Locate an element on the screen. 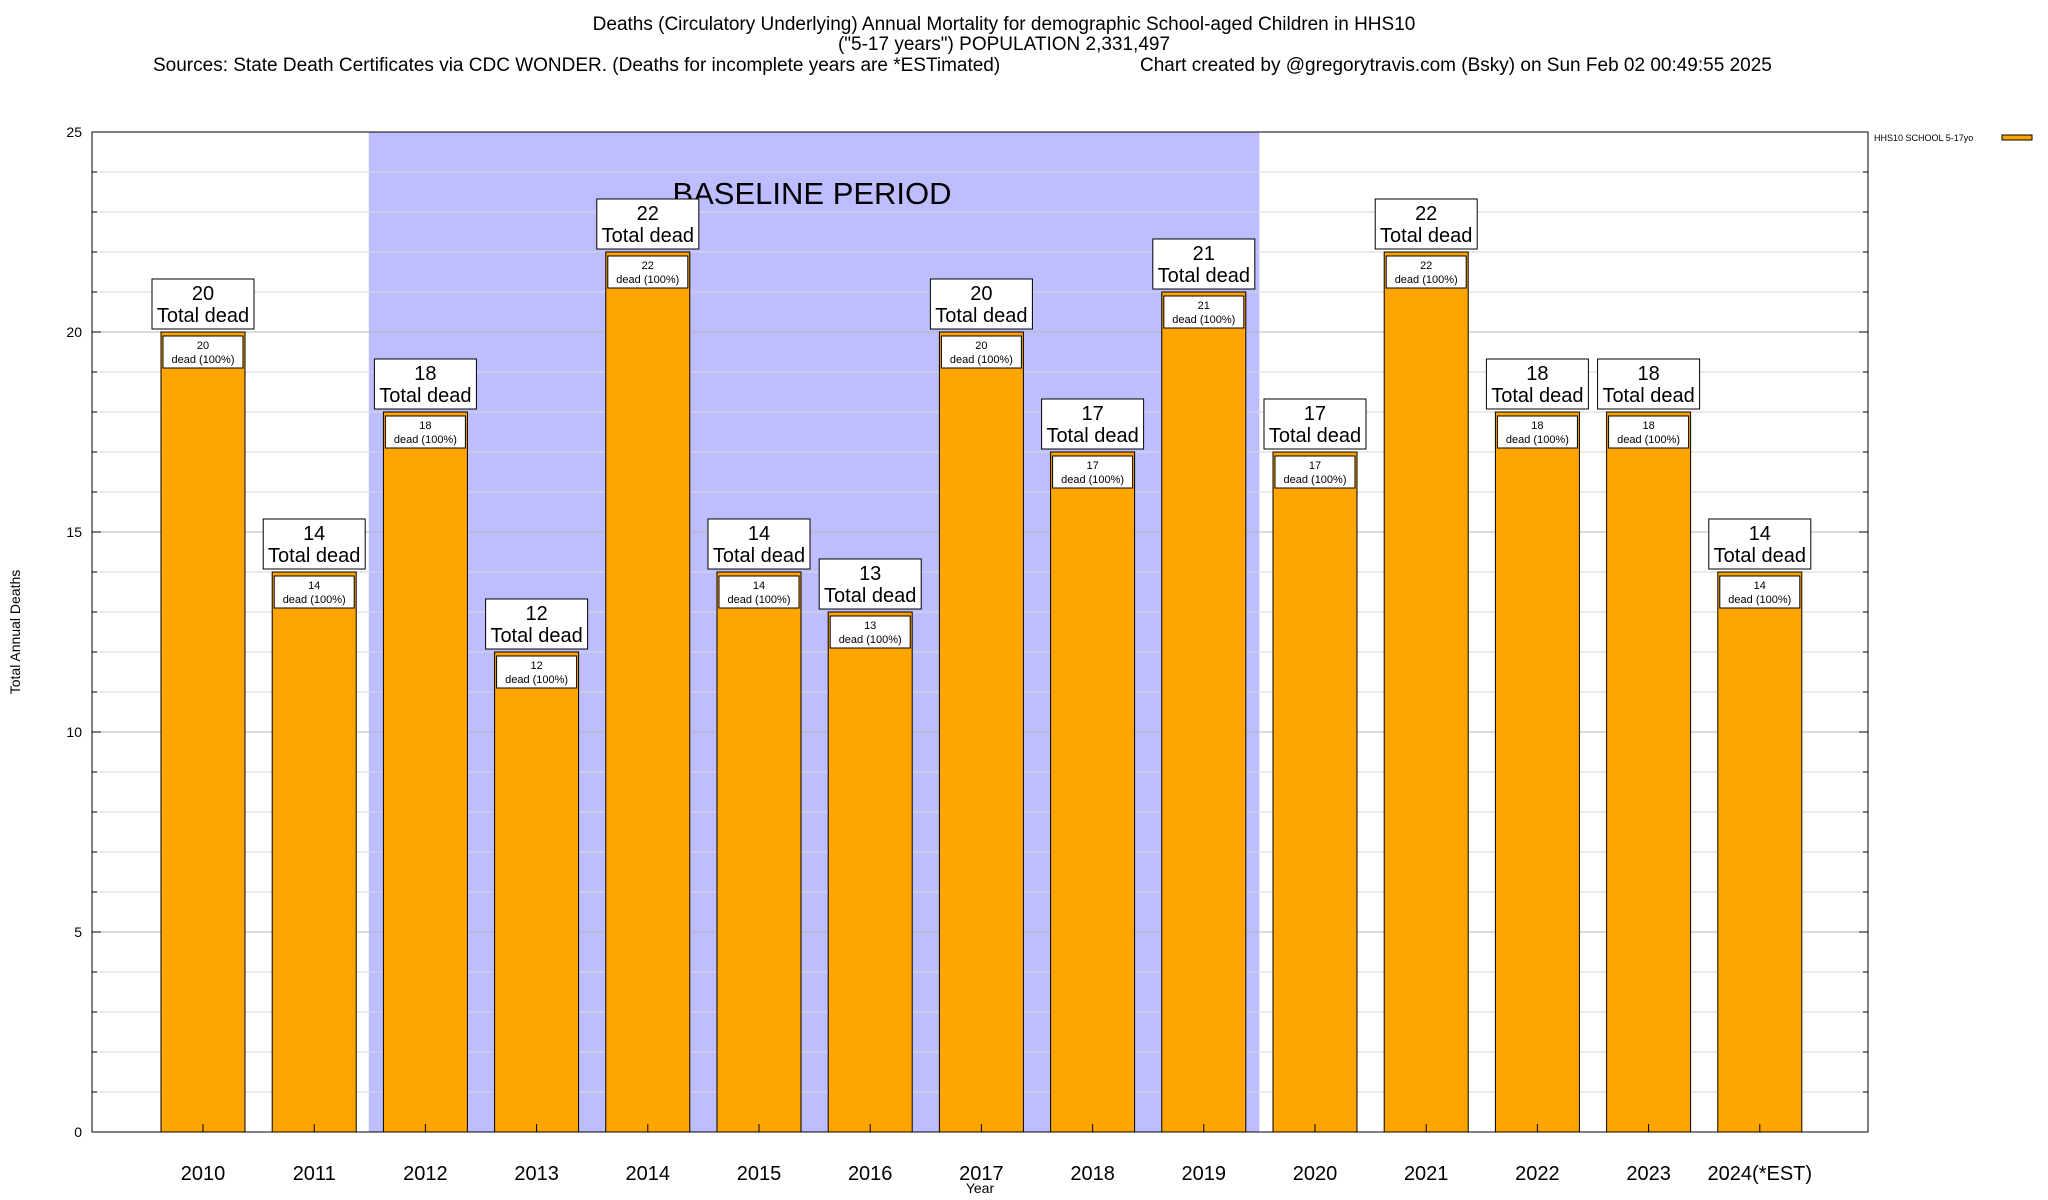 Image resolution: width=2048 pixels, height=1200 pixels. x-tick-label: 2016 is located at coordinates (870, 1174).